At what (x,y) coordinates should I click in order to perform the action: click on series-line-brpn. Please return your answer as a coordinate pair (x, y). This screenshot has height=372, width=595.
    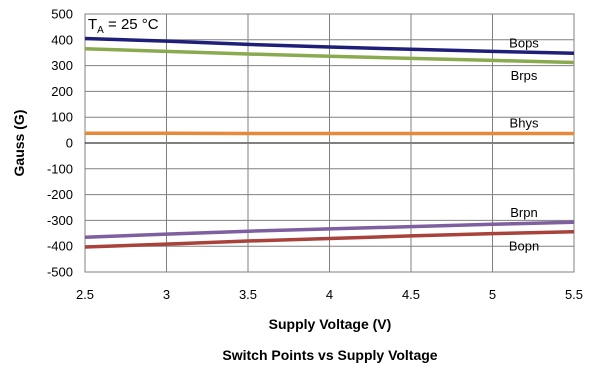
    Looking at the image, I should click on (329, 229).